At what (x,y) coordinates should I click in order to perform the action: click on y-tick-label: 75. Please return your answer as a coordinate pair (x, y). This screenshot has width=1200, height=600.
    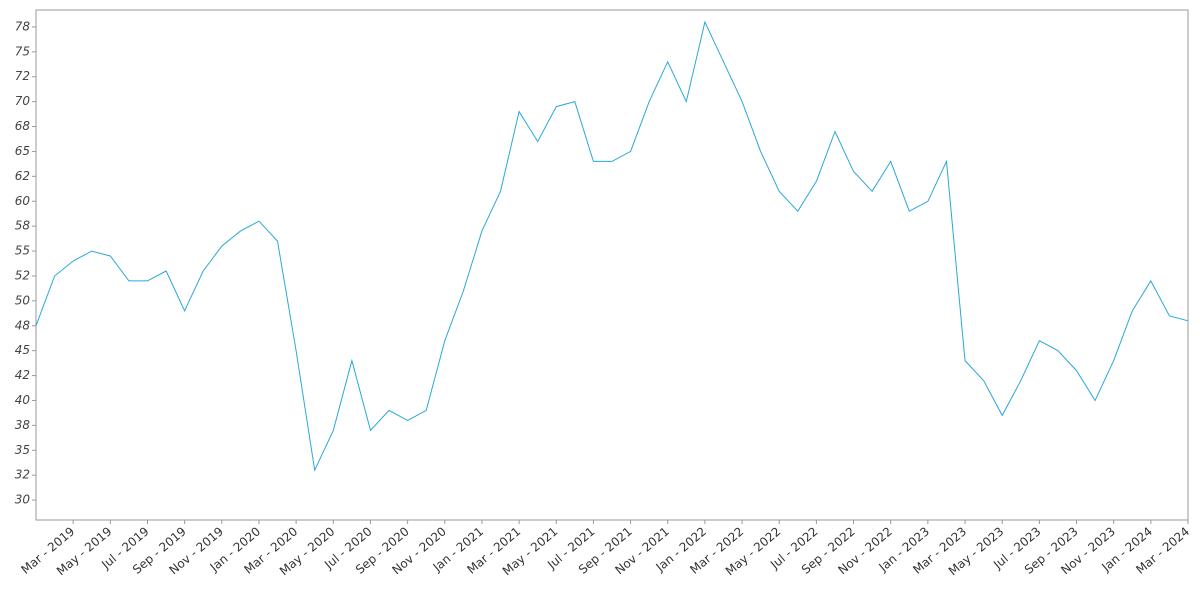
    Looking at the image, I should click on (22, 51).